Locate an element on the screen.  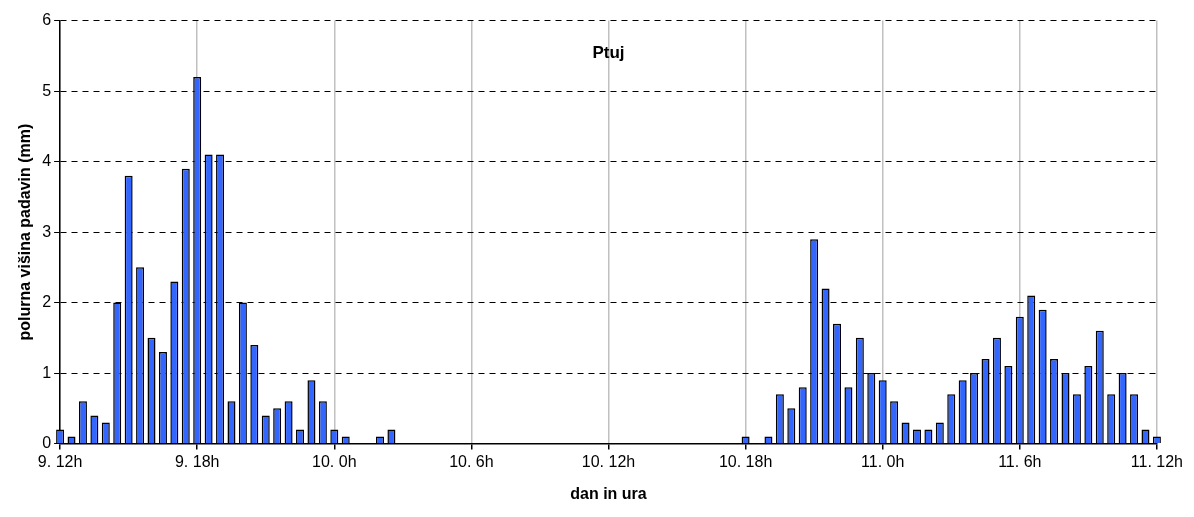
y-tick-label: 5 is located at coordinates (47, 90).